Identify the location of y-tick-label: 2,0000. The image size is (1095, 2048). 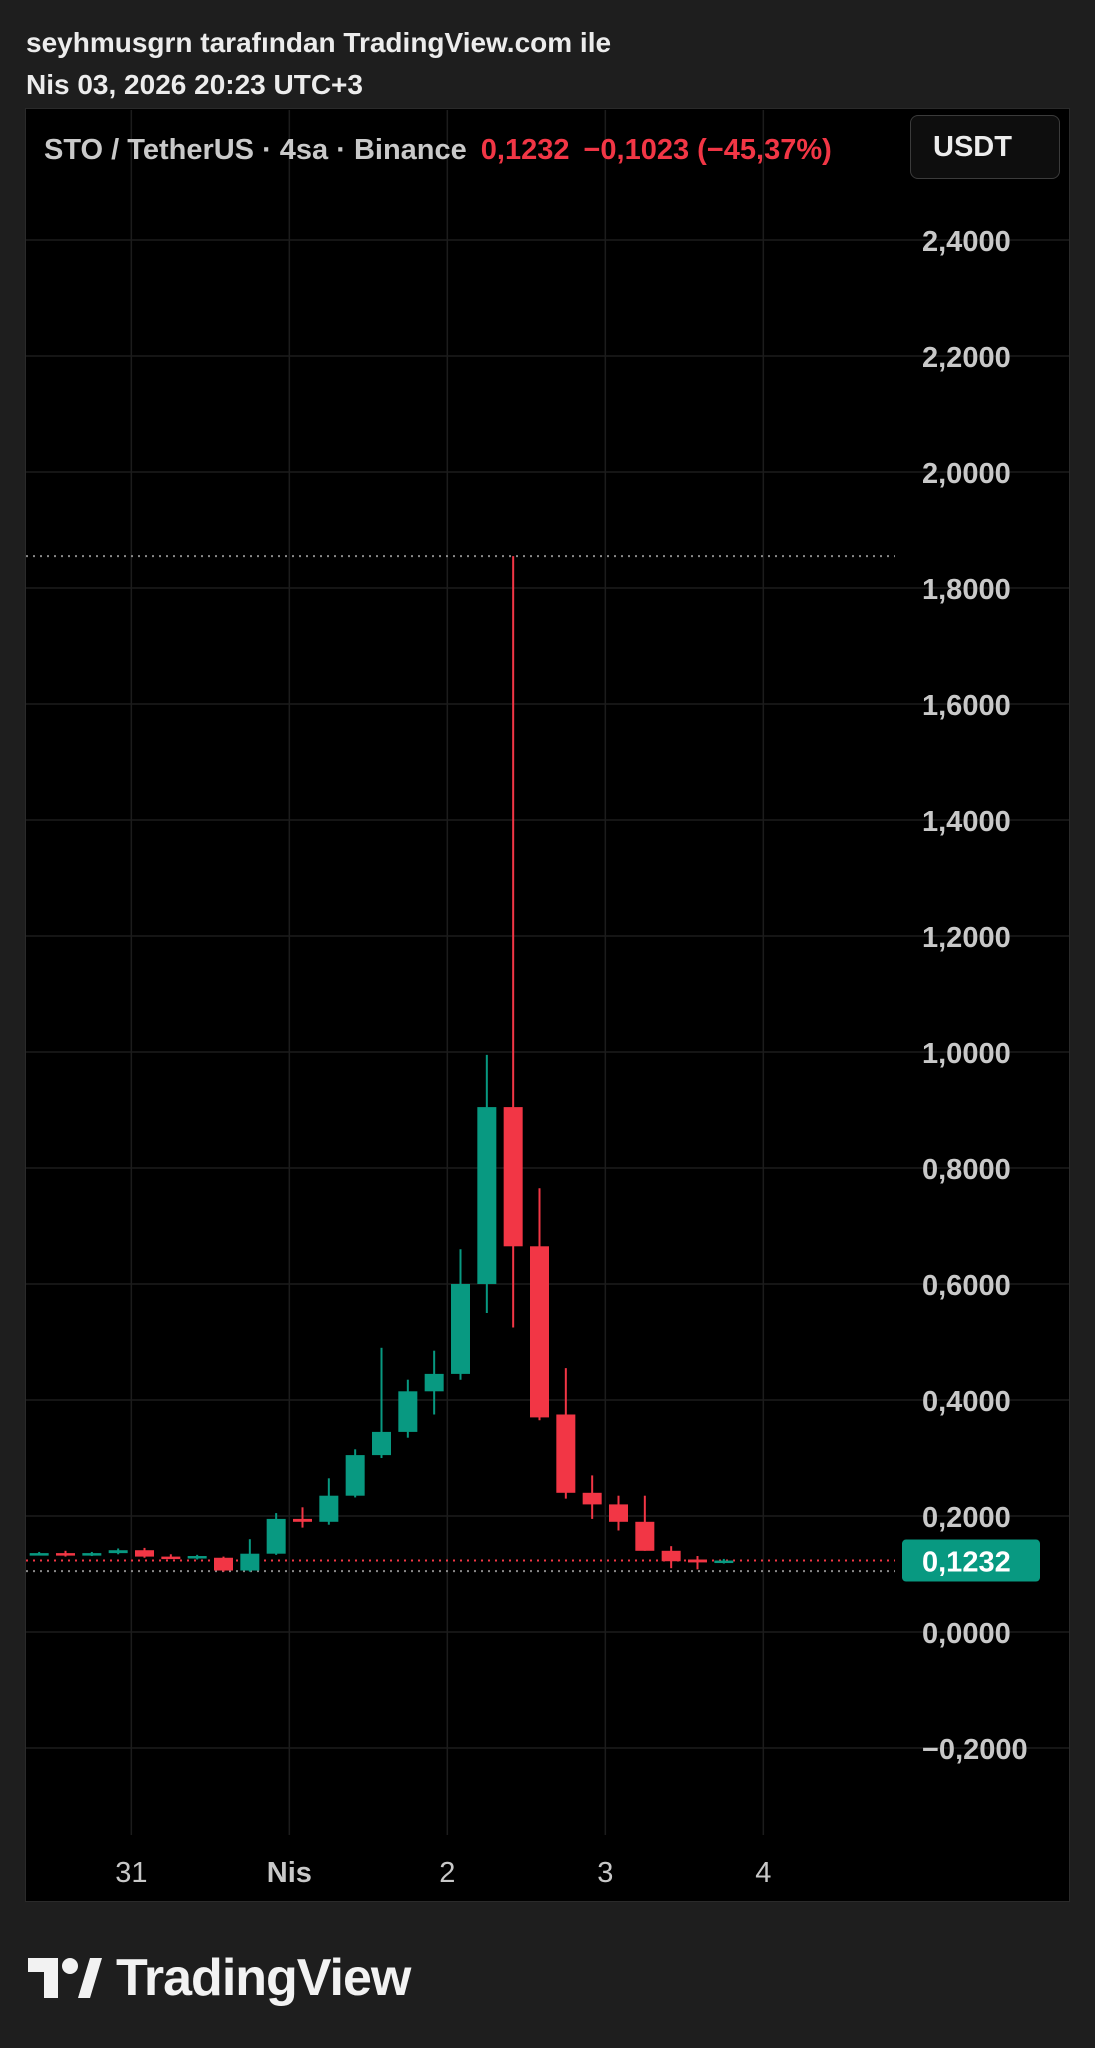
(966, 474).